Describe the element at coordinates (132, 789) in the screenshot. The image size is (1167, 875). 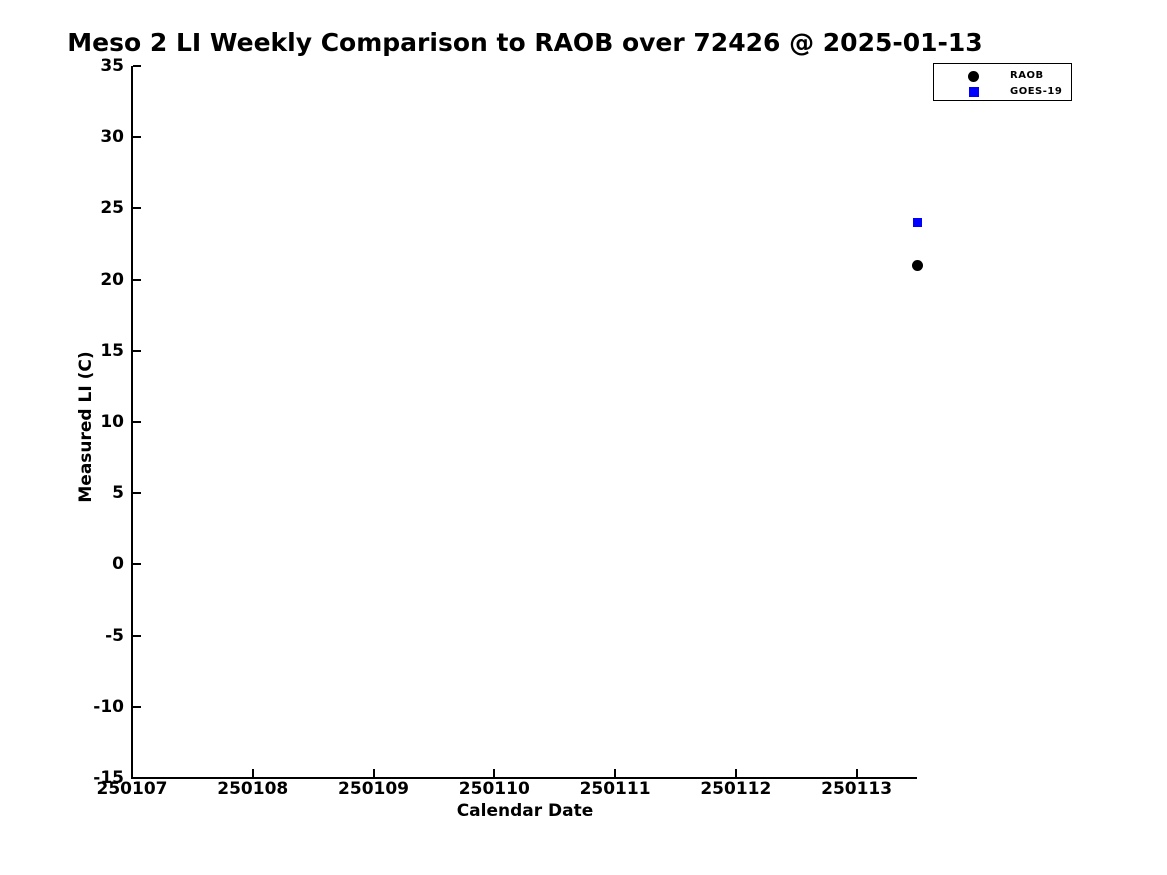
I see `x-tick-label: 250107` at that location.